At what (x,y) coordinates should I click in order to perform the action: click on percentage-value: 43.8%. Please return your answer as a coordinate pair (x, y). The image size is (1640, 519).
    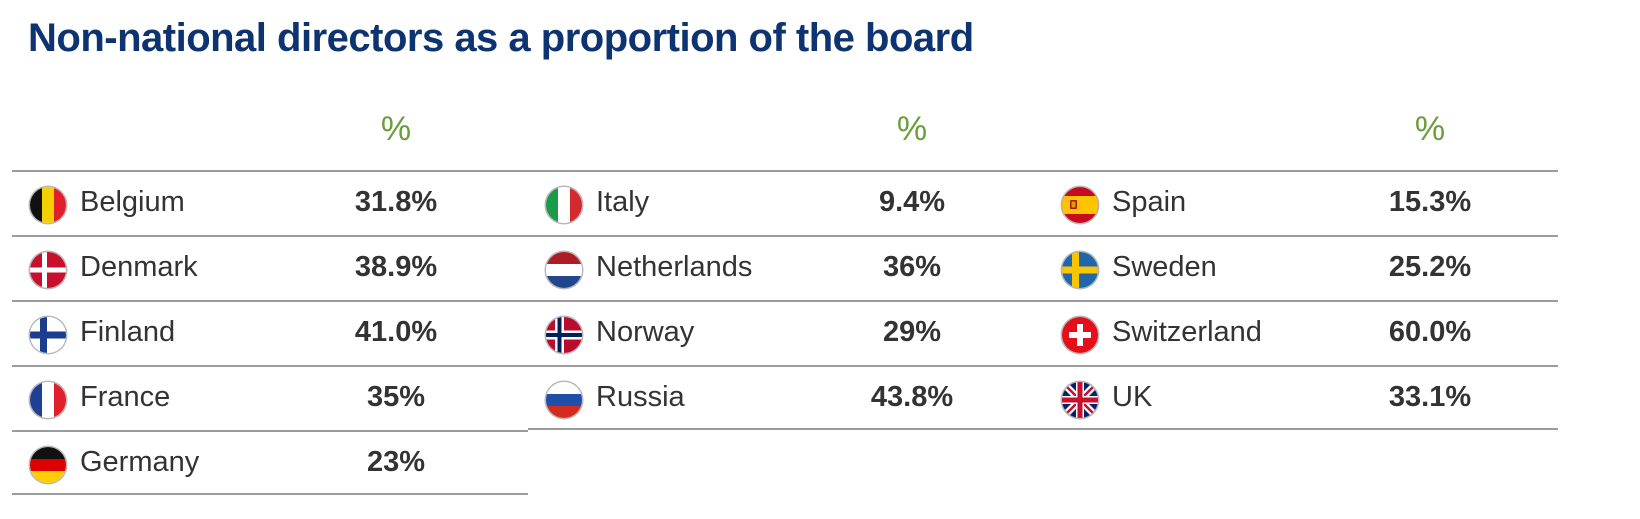
    Looking at the image, I should click on (912, 397).